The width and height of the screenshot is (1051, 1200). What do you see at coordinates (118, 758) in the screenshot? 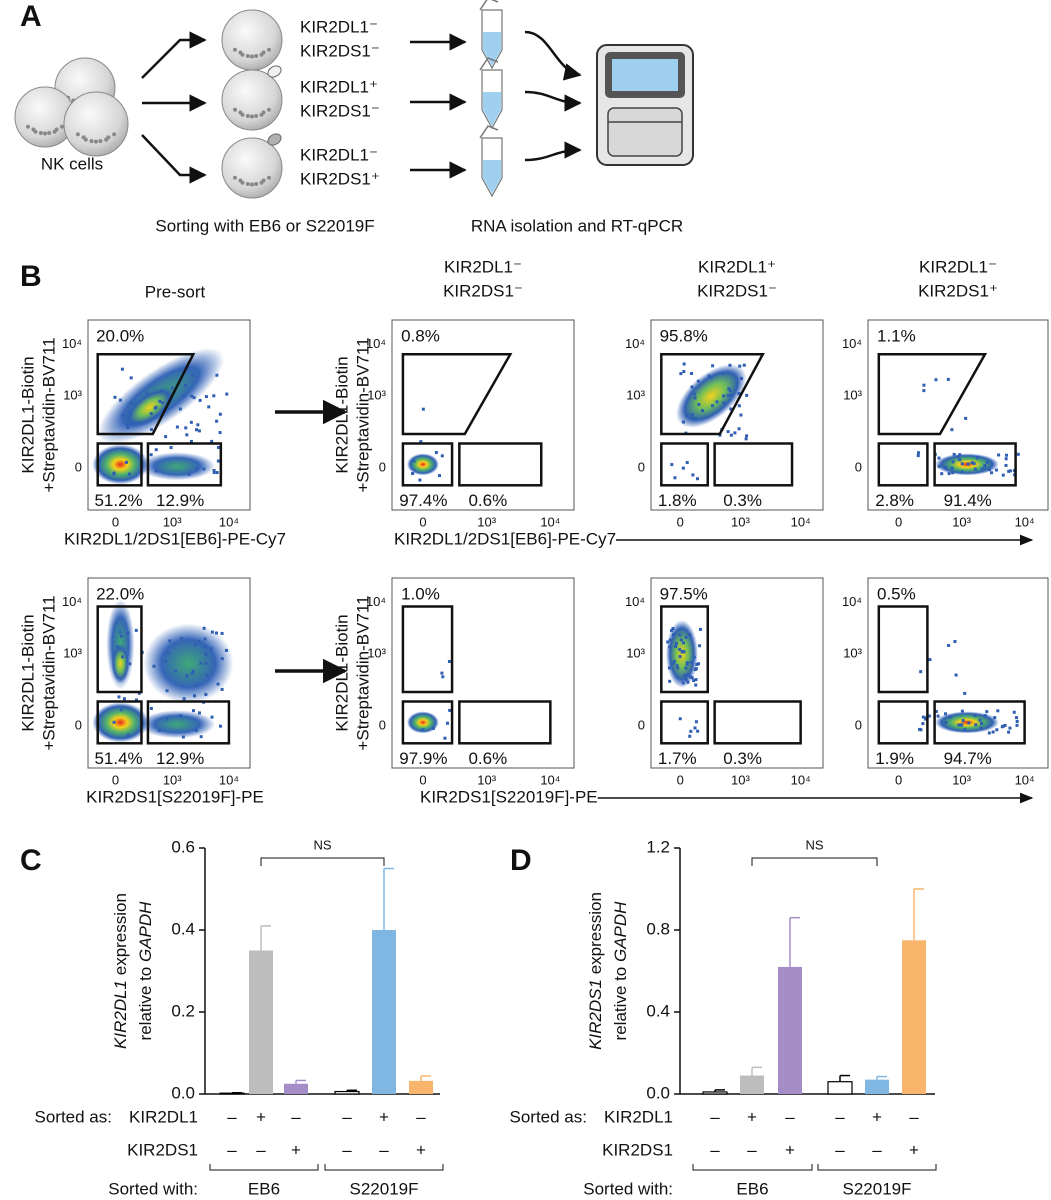
I see `label: 51.4%` at bounding box center [118, 758].